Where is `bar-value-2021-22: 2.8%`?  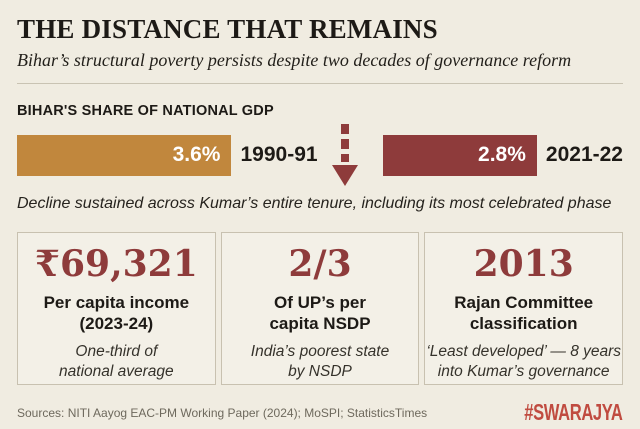 bar-value-2021-22: 2.8% is located at coordinates (502, 154).